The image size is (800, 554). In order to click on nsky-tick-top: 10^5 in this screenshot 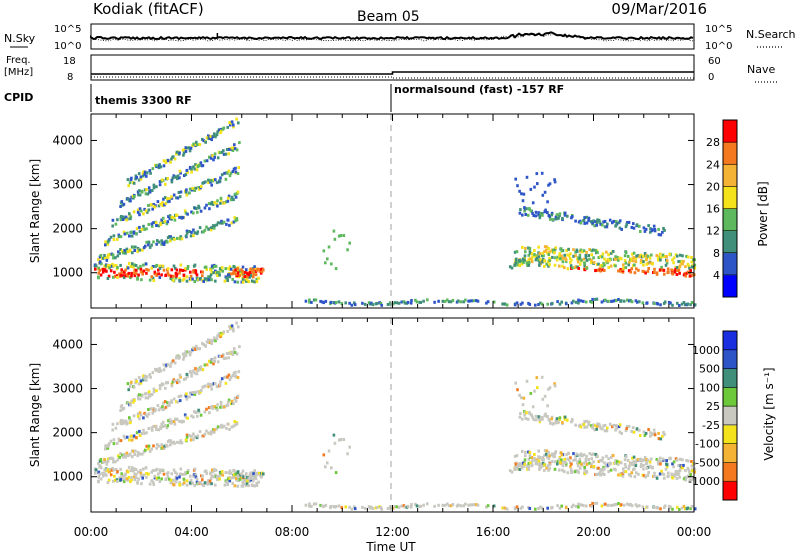, I will do `click(67, 29)`.